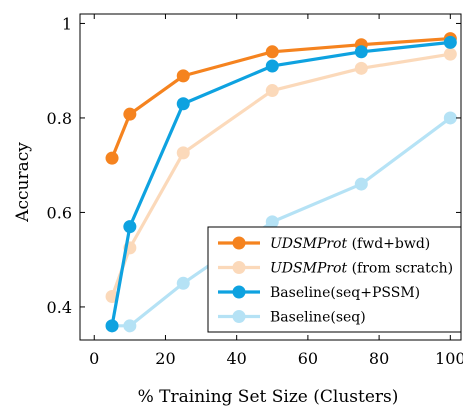 This screenshot has width=463, height=410. Describe the element at coordinates (94, 358) in the screenshot. I see `x-tick-label: 0` at that location.